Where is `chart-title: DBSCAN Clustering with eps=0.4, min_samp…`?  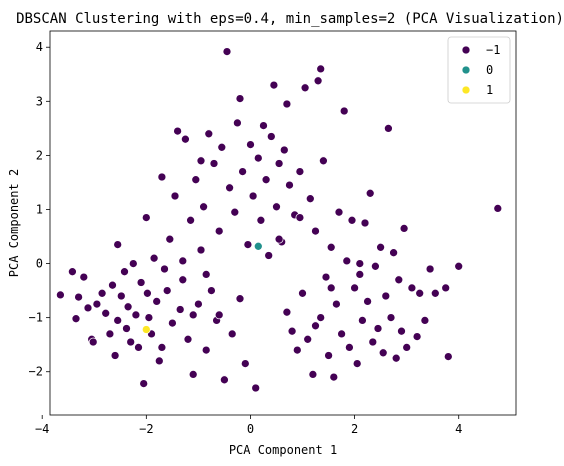
chart-title: DBSCAN Clustering with eps=0.4, min_samp… is located at coordinates (290, 19).